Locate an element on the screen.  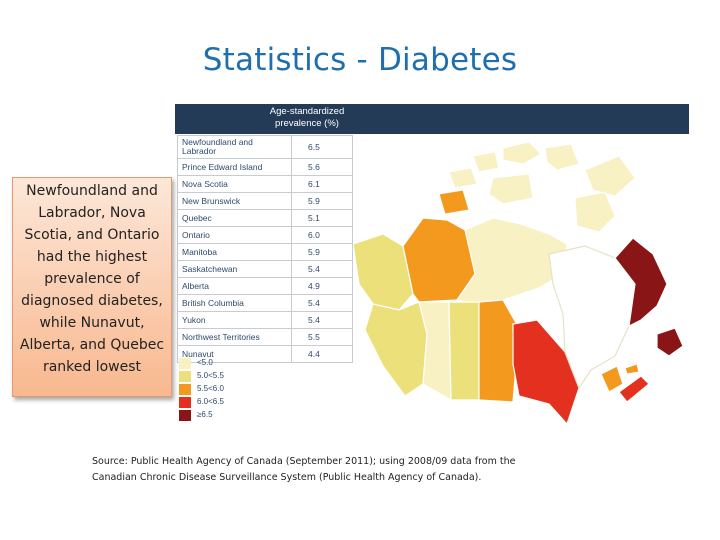
table-row: Northwest Territories 5.5 is located at coordinates (265, 337).